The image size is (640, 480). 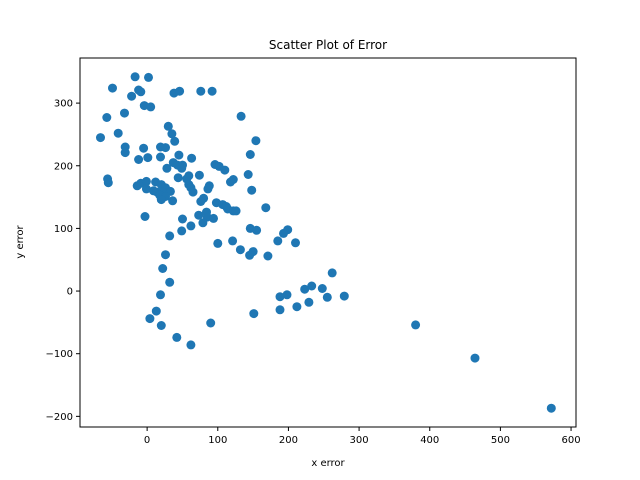 I want to click on x-tick-label: 300, so click(x=359, y=440).